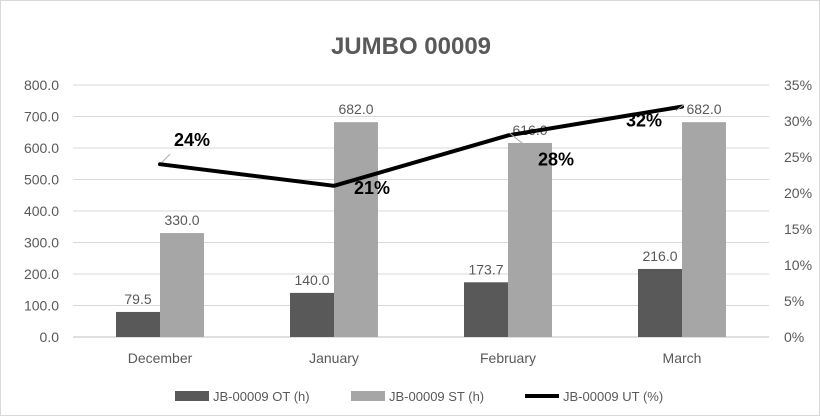 This screenshot has width=820, height=416. I want to click on left-axis-tick-label: 300.0, so click(41, 243).